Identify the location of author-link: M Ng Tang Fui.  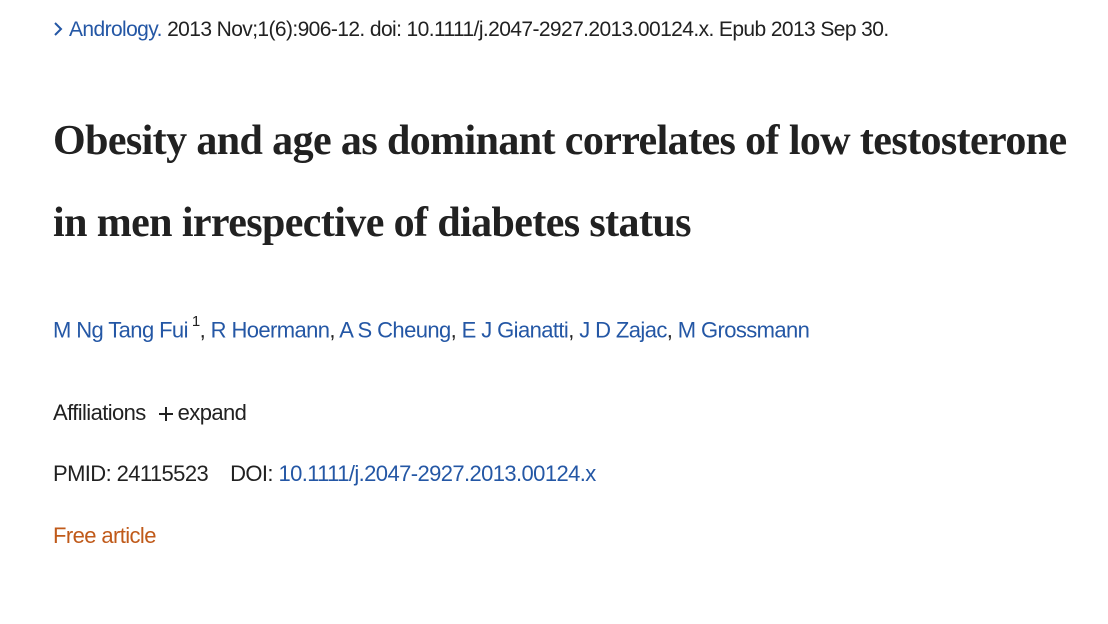
(120, 330).